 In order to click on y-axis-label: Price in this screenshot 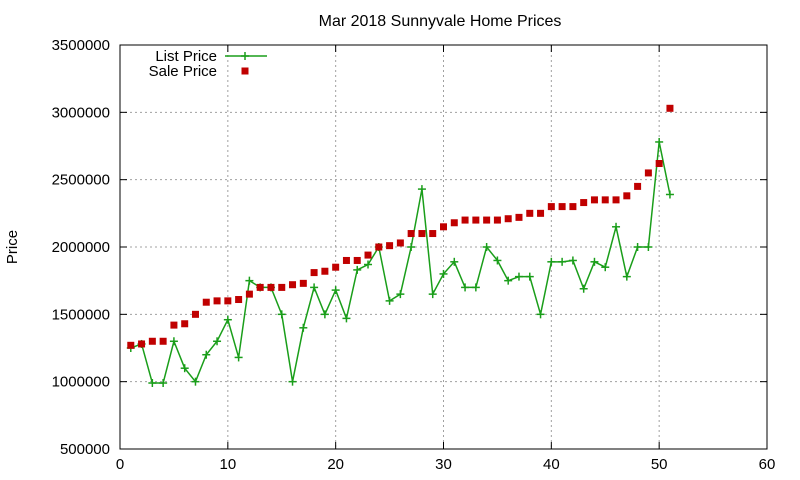, I will do `click(12, 247)`.